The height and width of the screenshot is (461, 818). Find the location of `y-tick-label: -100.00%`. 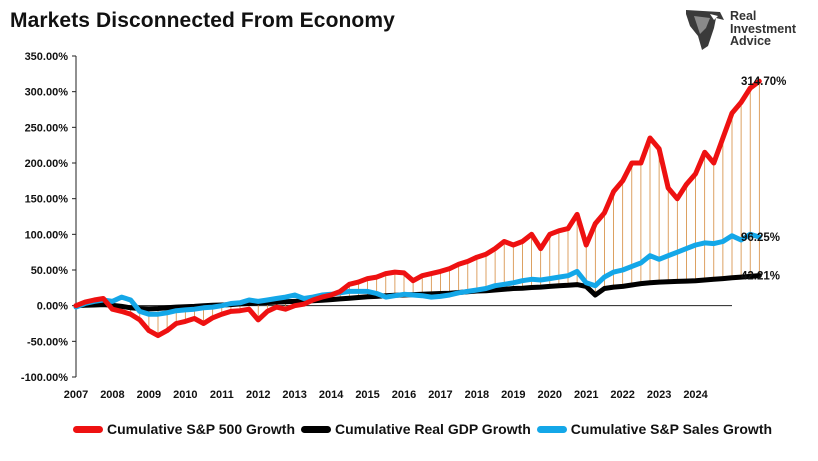

y-tick-label: -100.00% is located at coordinates (44, 378).